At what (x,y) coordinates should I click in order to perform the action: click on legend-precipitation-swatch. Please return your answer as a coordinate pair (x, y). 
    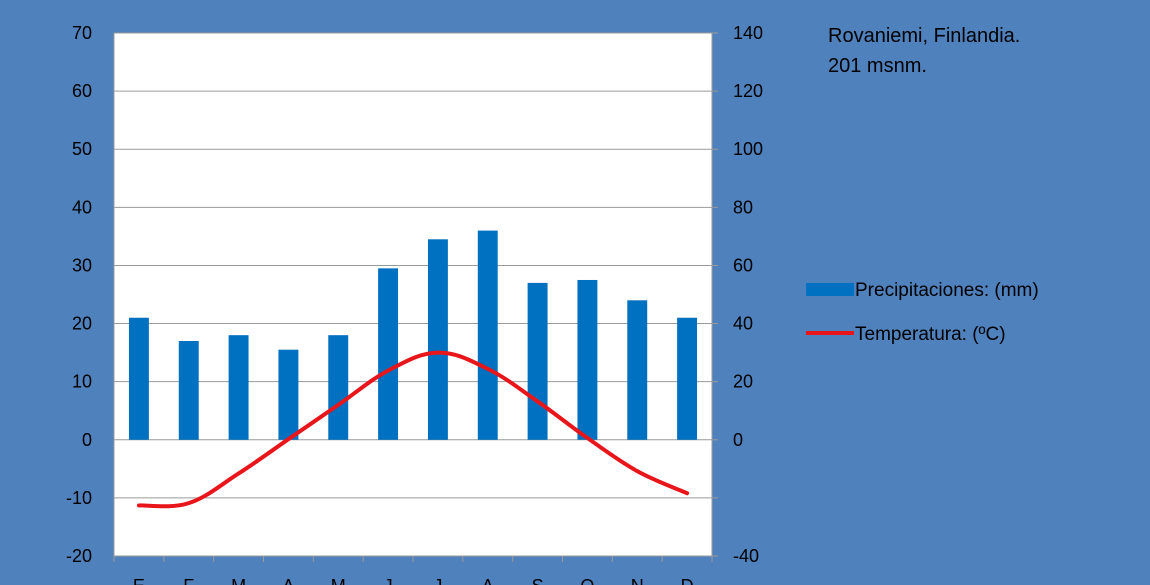
    Looking at the image, I should click on (830, 289).